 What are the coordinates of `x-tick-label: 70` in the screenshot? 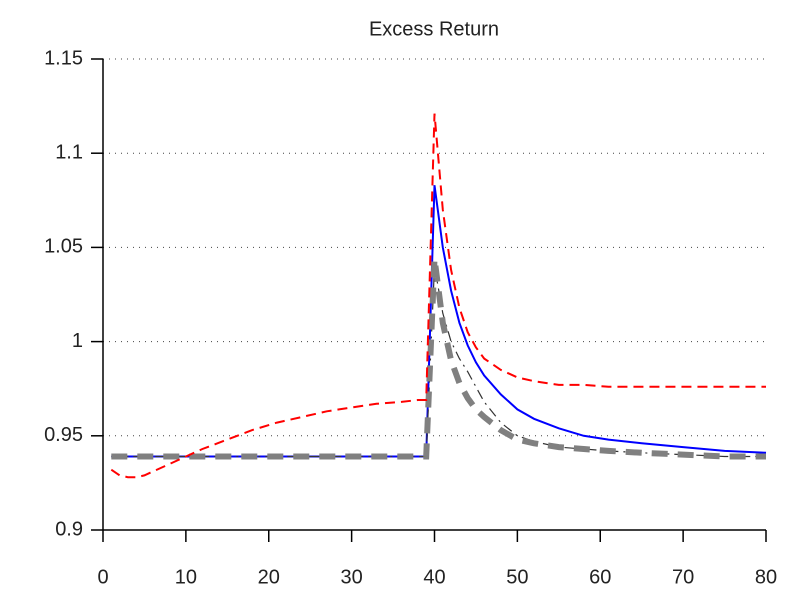 It's located at (683, 577).